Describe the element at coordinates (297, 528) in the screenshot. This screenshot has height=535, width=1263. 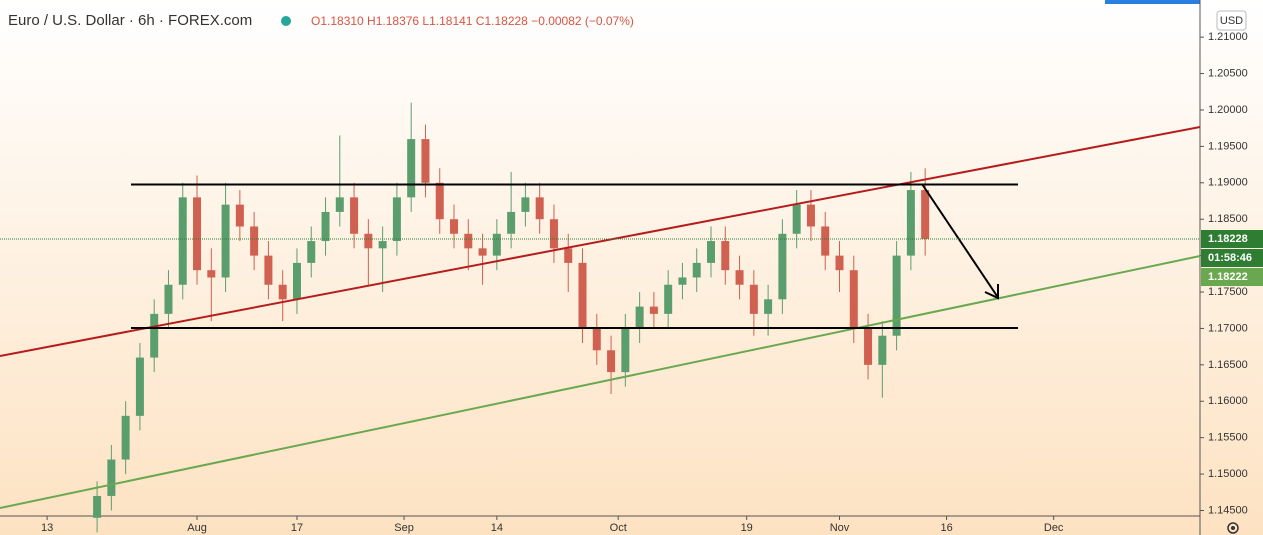
I see `x-tick-label: 17` at that location.